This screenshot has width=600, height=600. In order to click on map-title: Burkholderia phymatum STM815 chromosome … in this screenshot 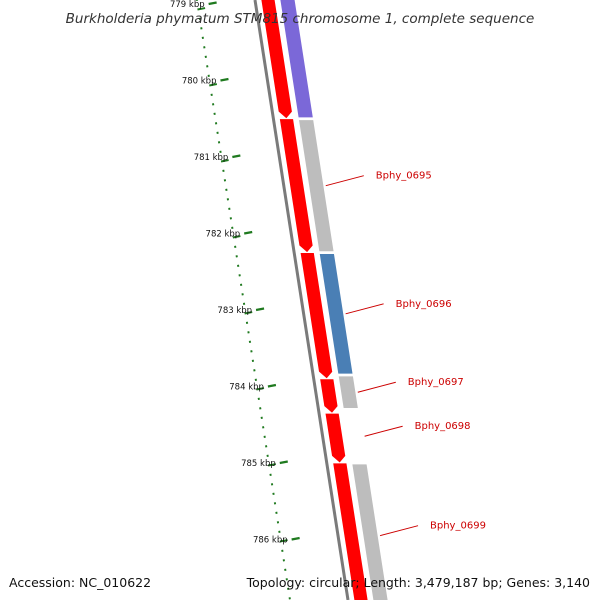, I will do `click(300, 19)`.